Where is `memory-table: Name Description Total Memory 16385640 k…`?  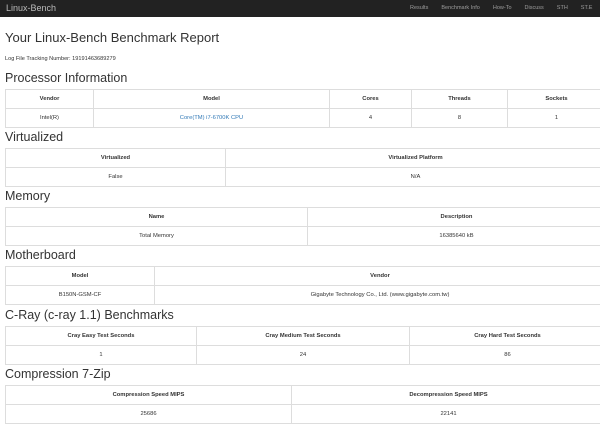 memory-table: Name Description Total Memory 16385640 k… is located at coordinates (302, 226).